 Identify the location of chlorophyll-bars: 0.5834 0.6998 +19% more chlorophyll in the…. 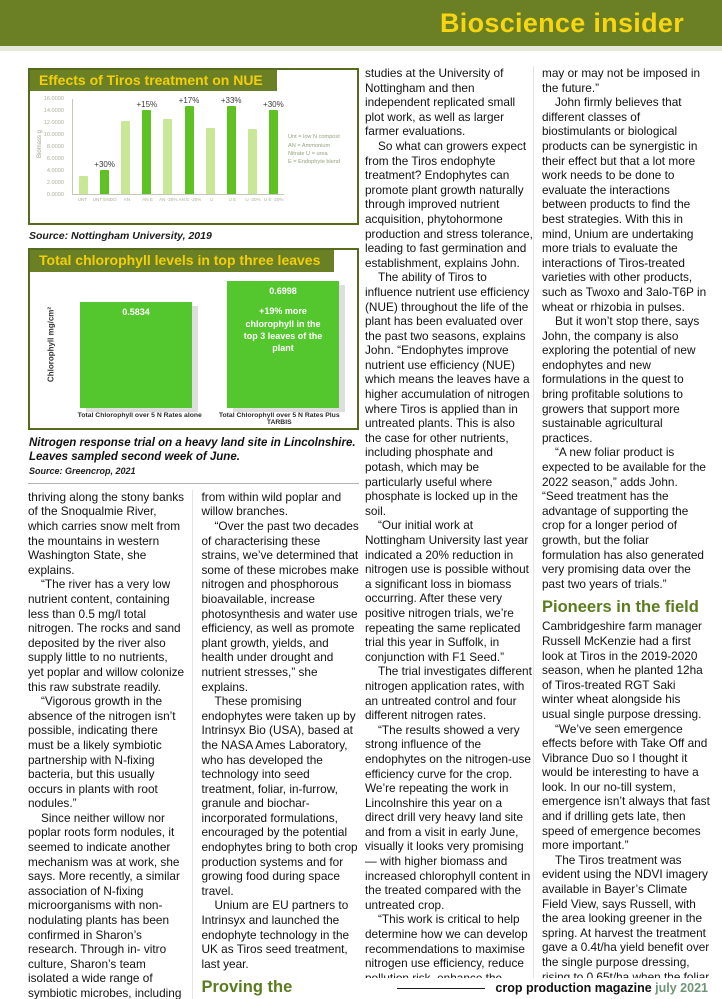
(209, 341).